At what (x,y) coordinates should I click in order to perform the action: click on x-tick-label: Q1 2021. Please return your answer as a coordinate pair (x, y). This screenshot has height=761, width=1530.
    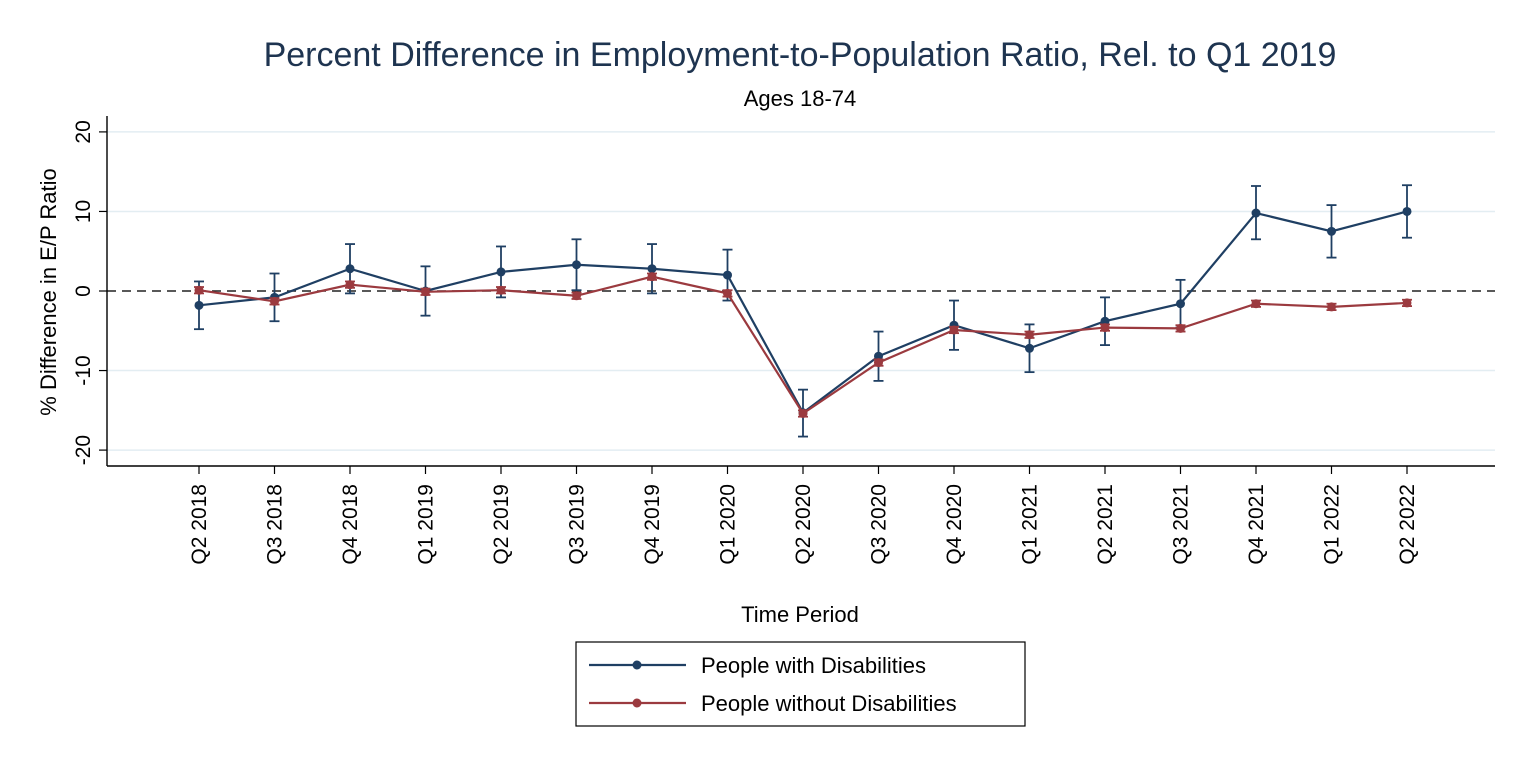
    Looking at the image, I should click on (1030, 524).